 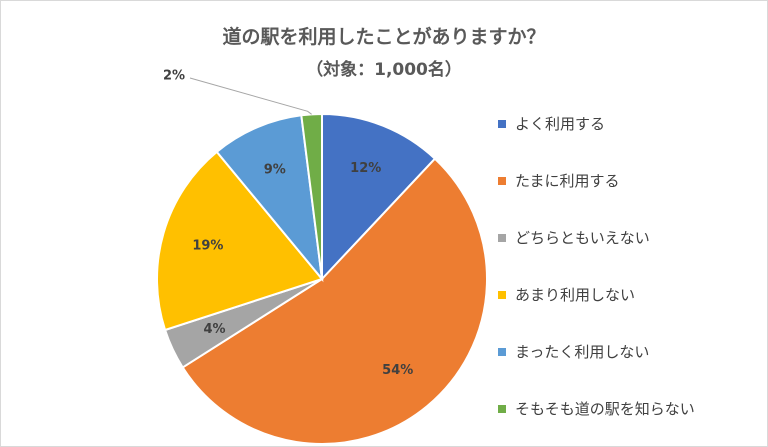 I want to click on legend-label: よく利用する, so click(x=560, y=124).